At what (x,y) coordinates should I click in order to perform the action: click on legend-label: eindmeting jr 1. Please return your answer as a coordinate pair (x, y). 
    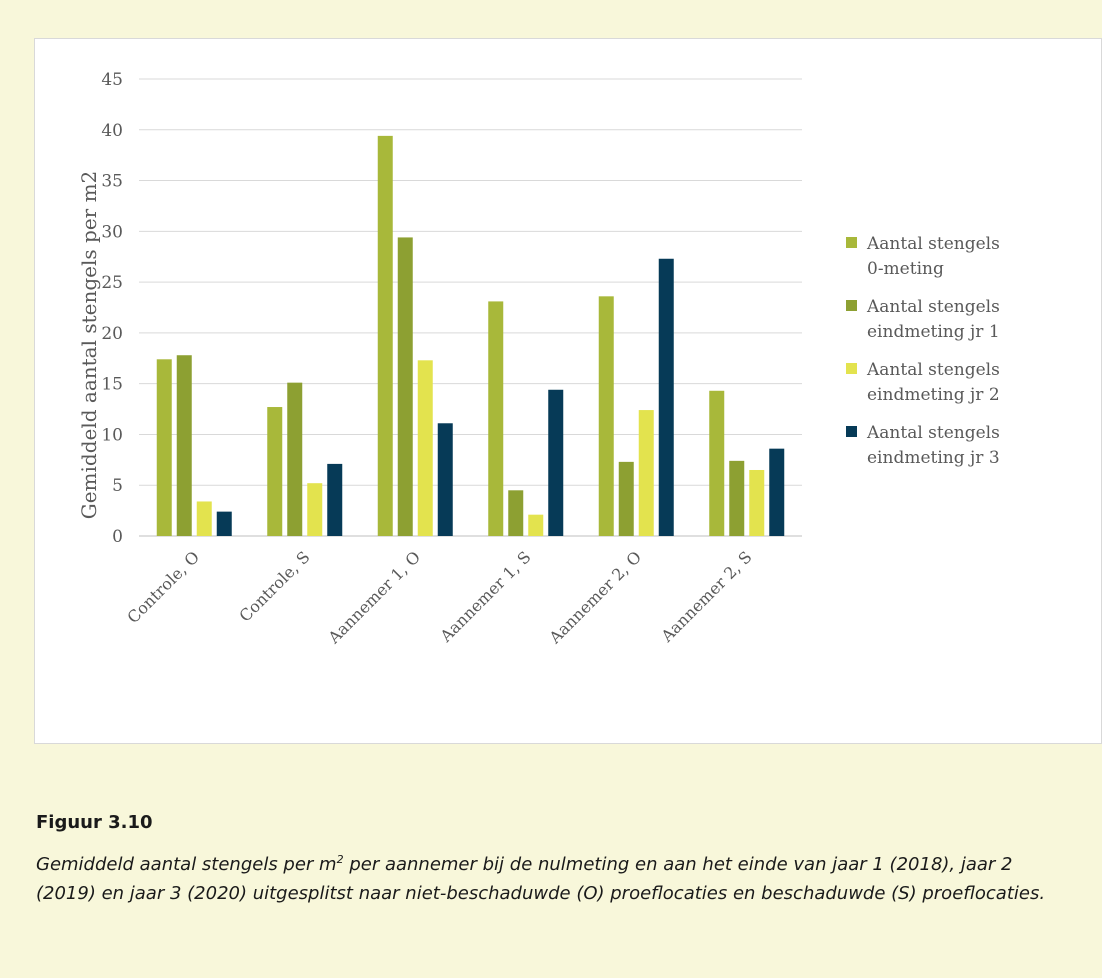
    Looking at the image, I should click on (933, 332).